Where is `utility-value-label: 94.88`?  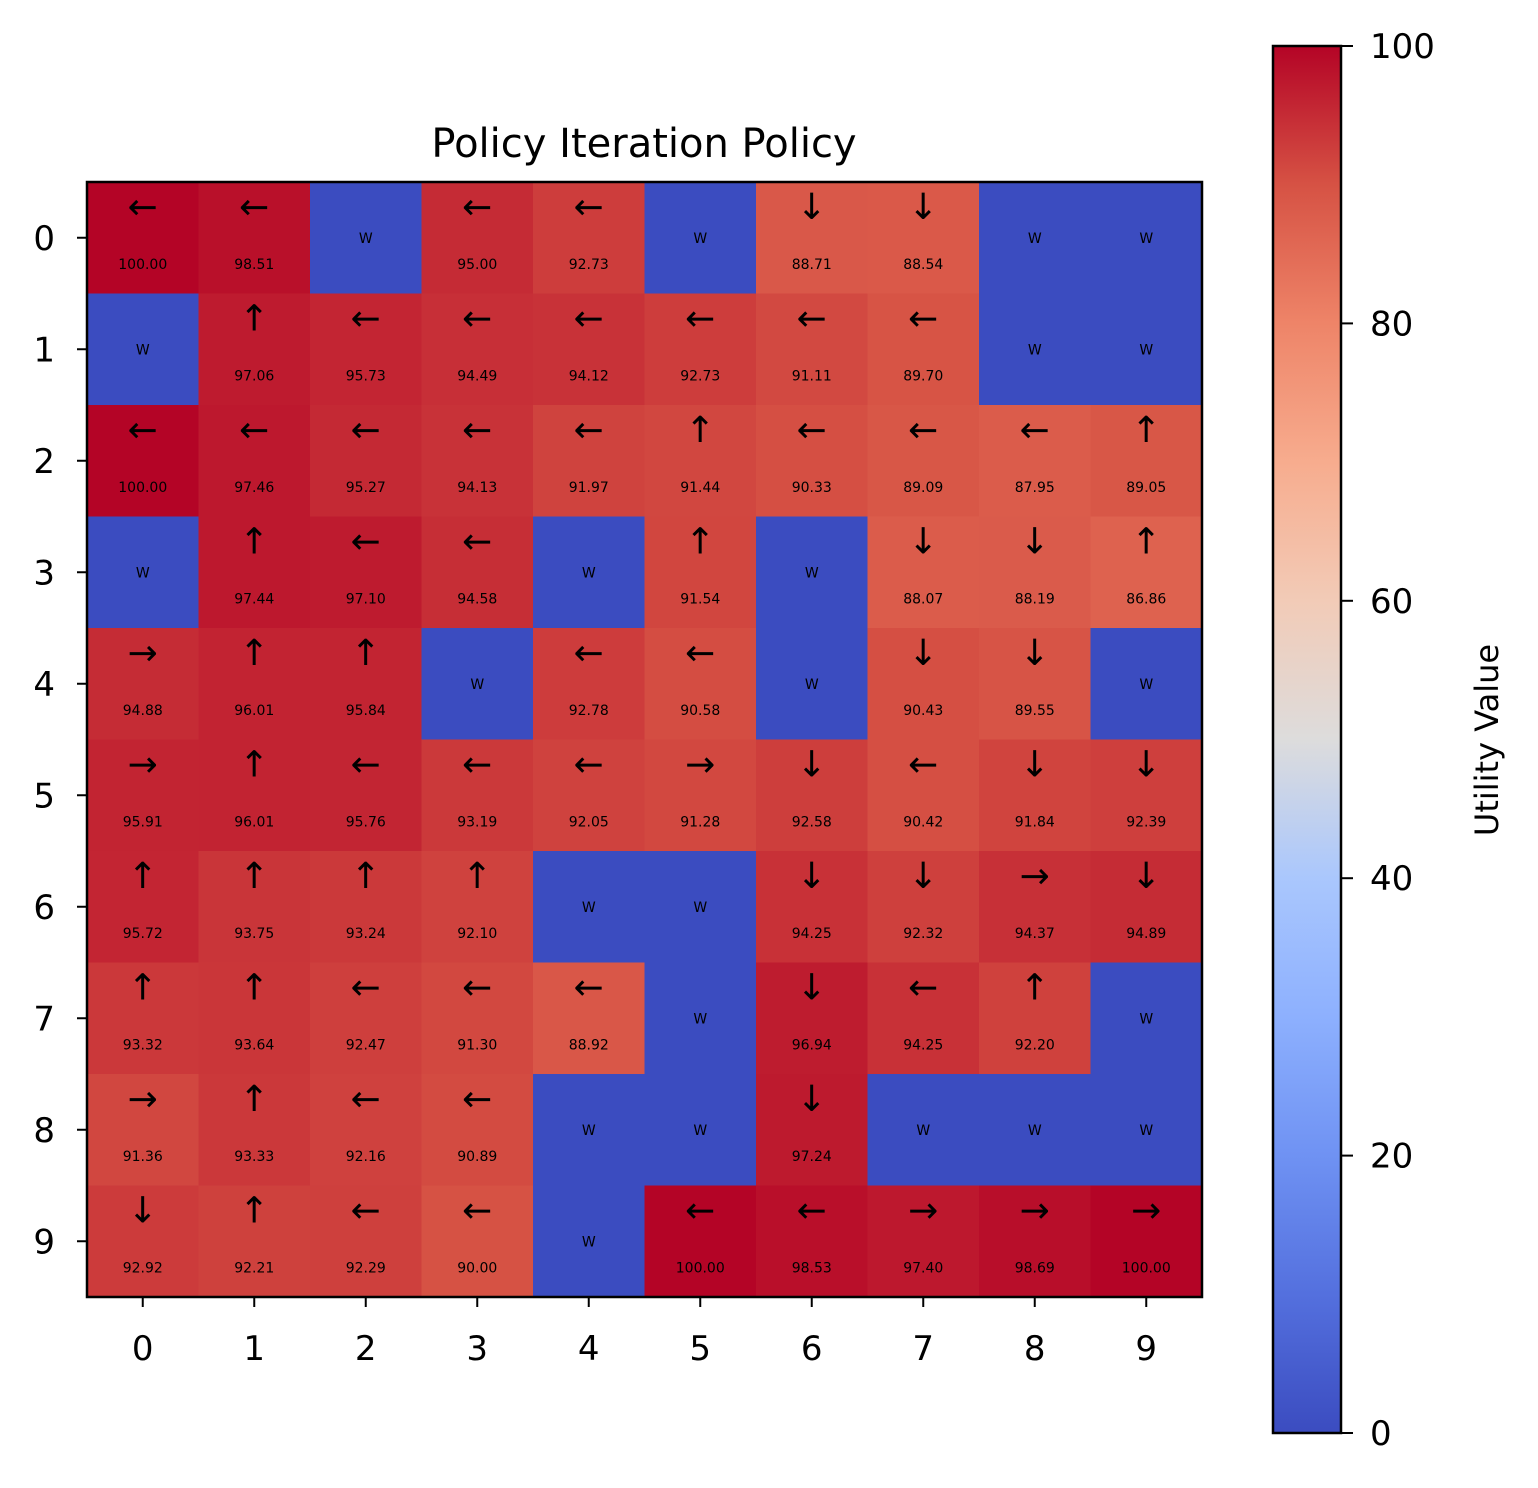
utility-value-label: 94.88 is located at coordinates (143, 711).